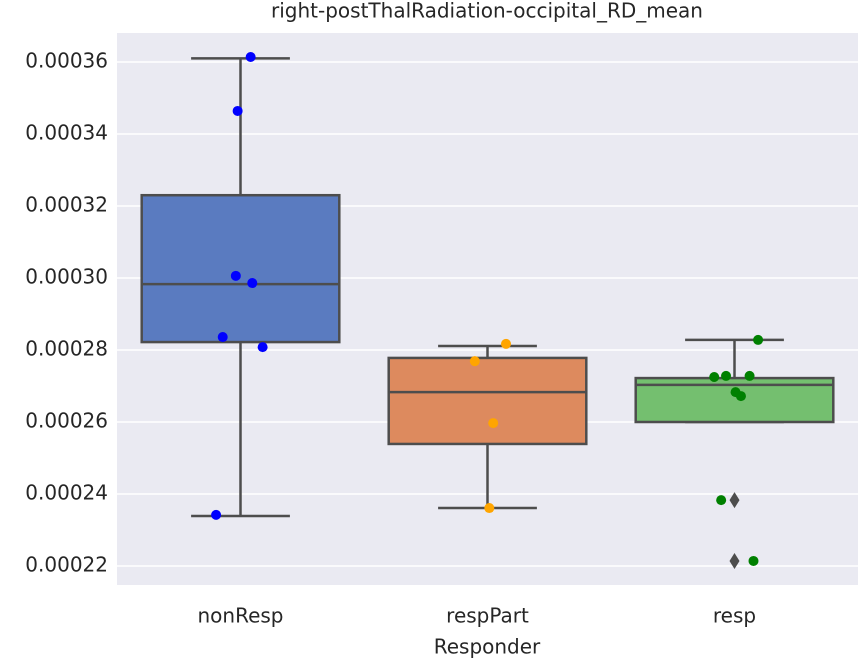  What do you see at coordinates (487, 647) in the screenshot?
I see `x-axis-label: Responder` at bounding box center [487, 647].